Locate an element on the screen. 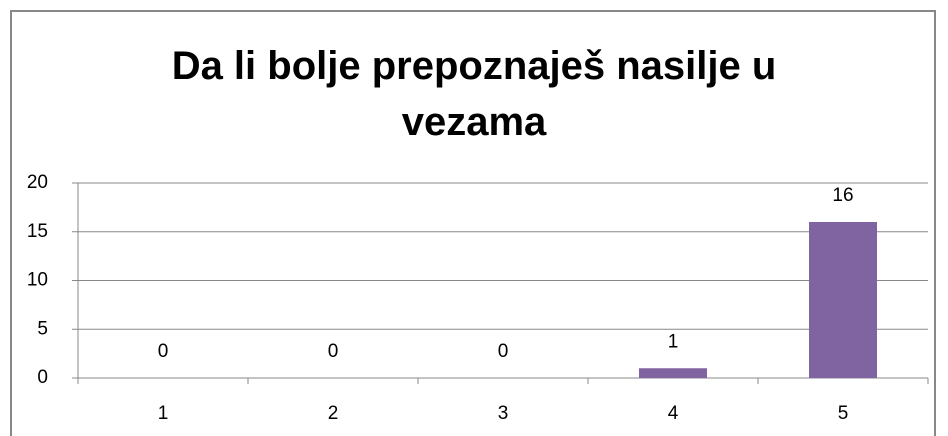 The height and width of the screenshot is (436, 948). x-tick-label: 3 is located at coordinates (503, 413).